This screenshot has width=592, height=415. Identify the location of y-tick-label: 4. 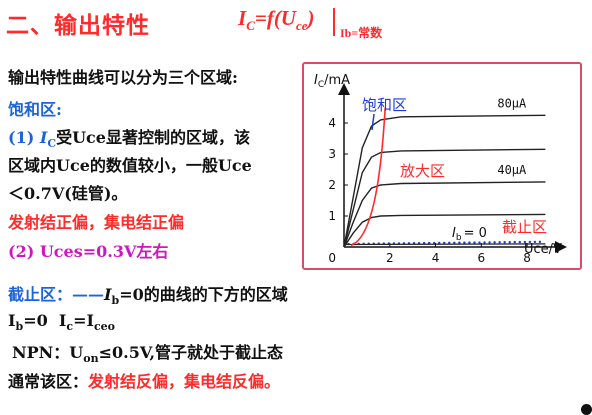
(332, 123).